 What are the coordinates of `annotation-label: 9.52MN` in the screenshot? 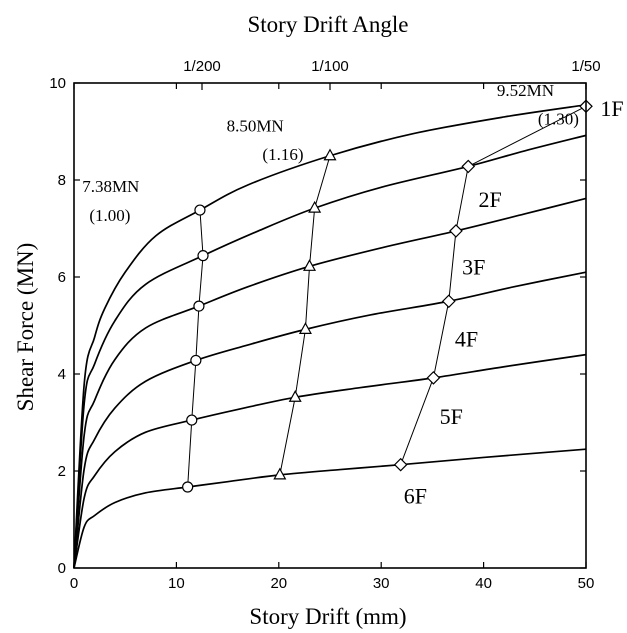 It's located at (525, 90).